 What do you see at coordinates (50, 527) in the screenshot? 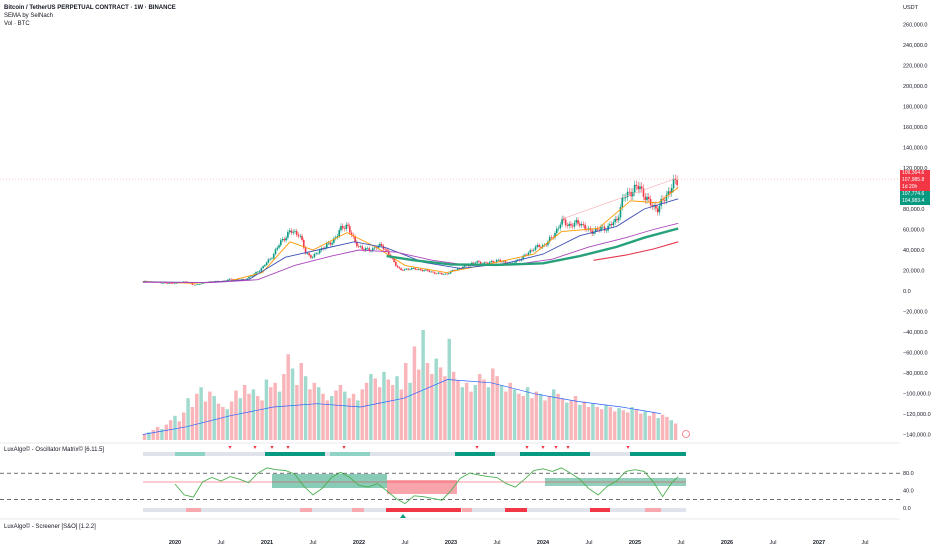
I see `screener-pane-label: LuxAlgo© - Screener [S&O] [1.2.2]` at bounding box center [50, 527].